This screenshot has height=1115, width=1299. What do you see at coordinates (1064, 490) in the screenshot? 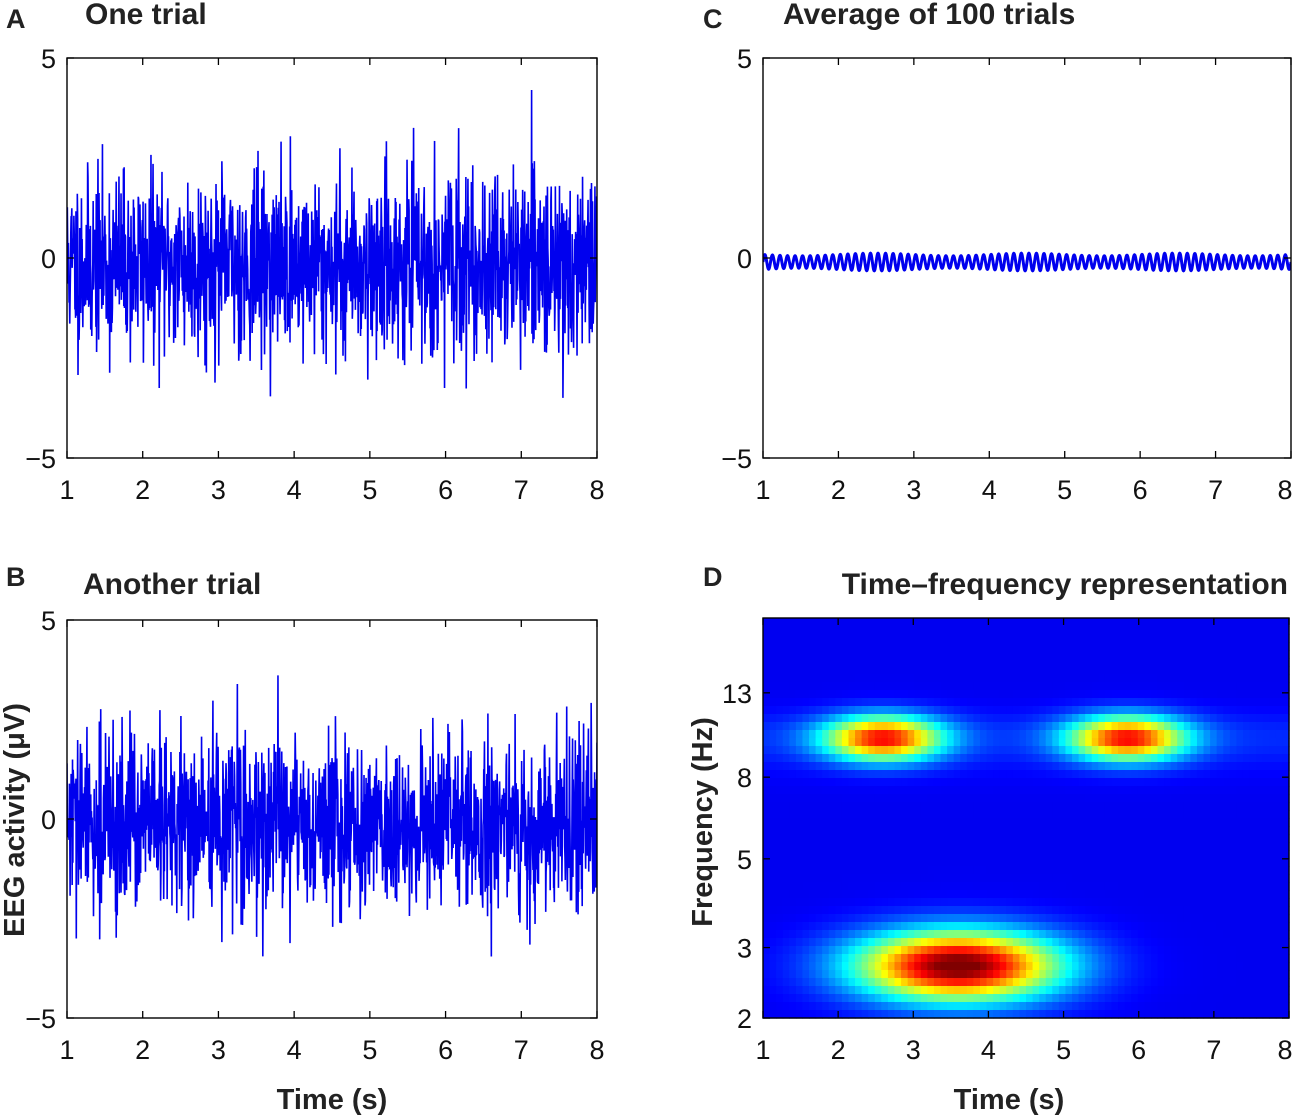
I see `panel-c-xtick-label: 5` at bounding box center [1064, 490].